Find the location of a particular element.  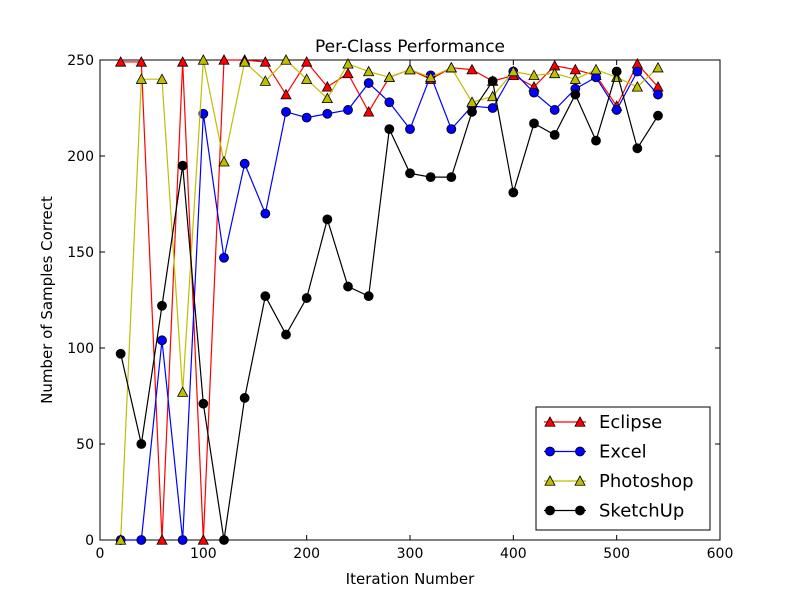

y-tick-label: 250 is located at coordinates (80, 61).